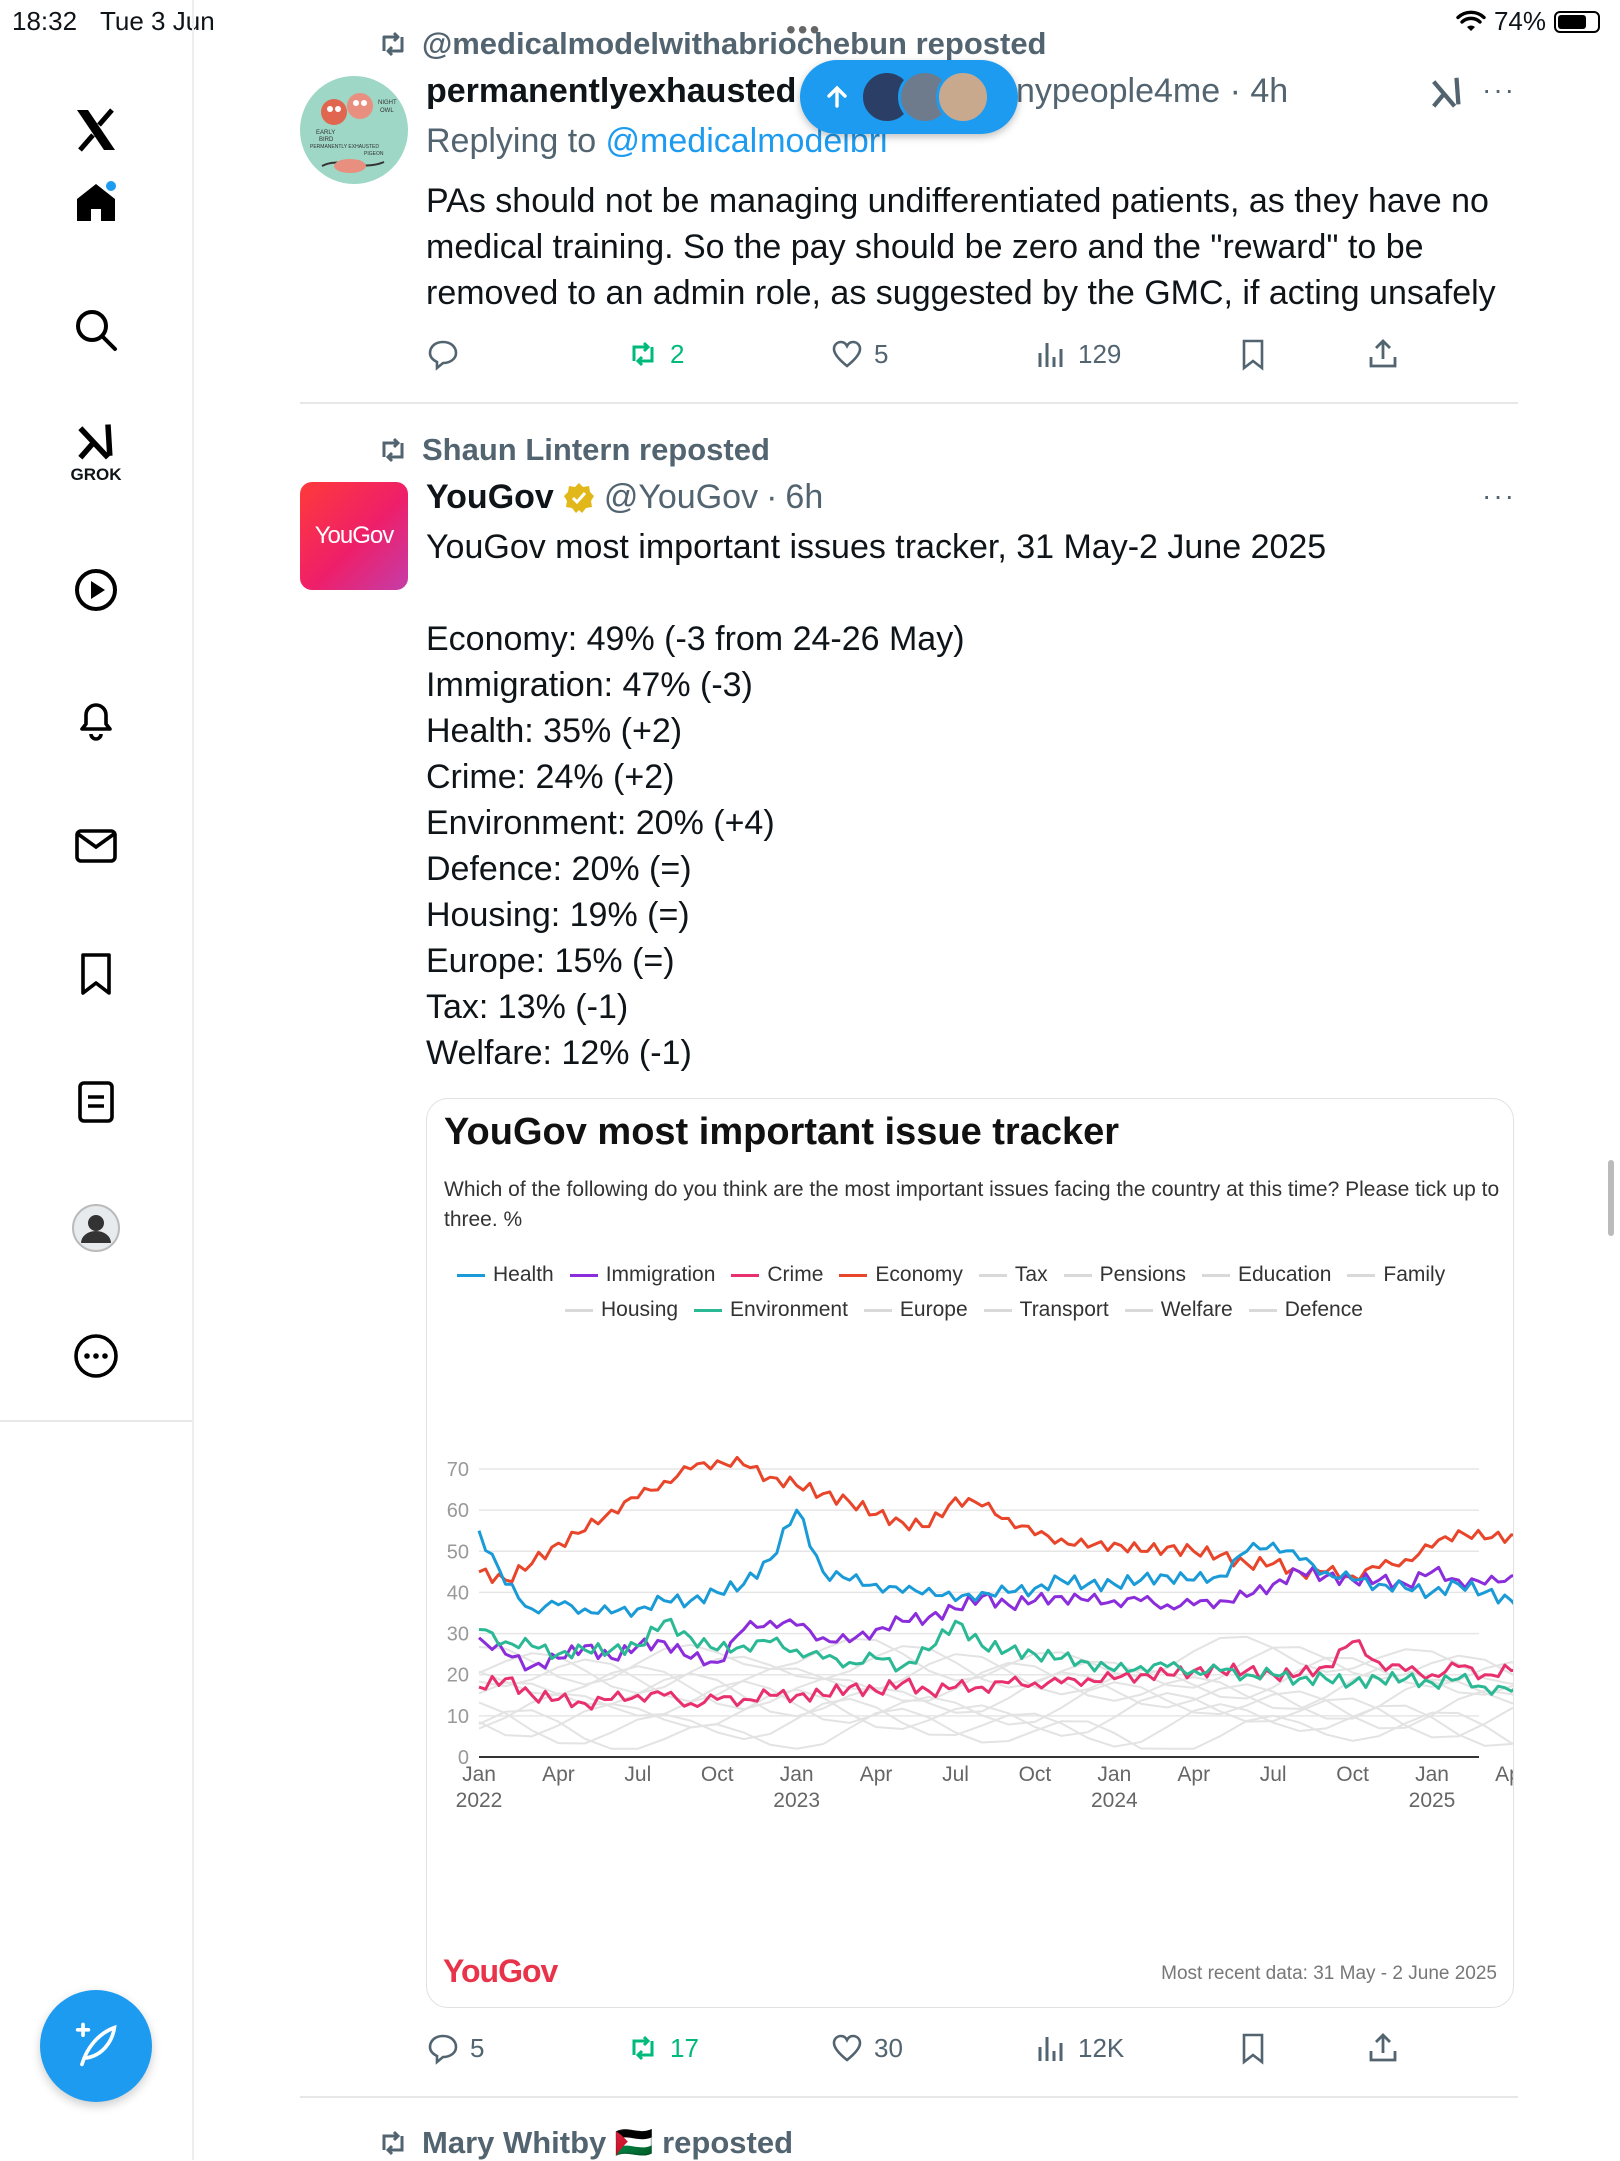 This screenshot has height=2161, width=1620. What do you see at coordinates (677, 353) in the screenshot?
I see `tweet1-repost-count: 2` at bounding box center [677, 353].